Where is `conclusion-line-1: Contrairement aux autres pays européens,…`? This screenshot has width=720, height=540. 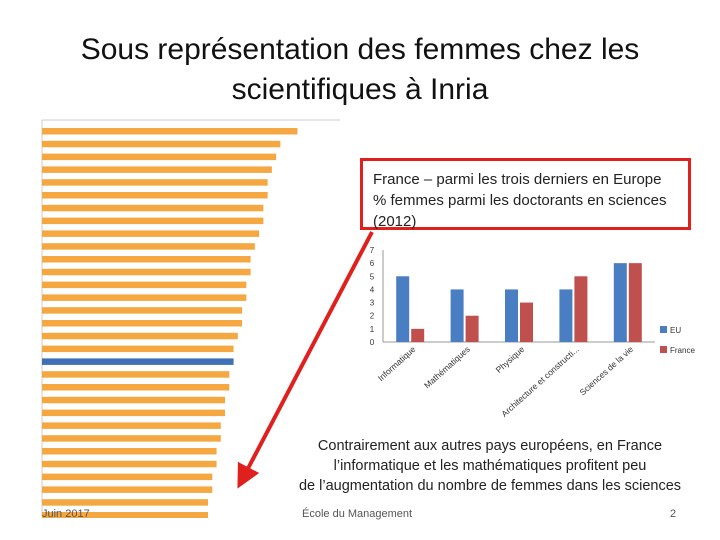
conclusion-line-1: Contrairement aux autres pays européens,… is located at coordinates (490, 446).